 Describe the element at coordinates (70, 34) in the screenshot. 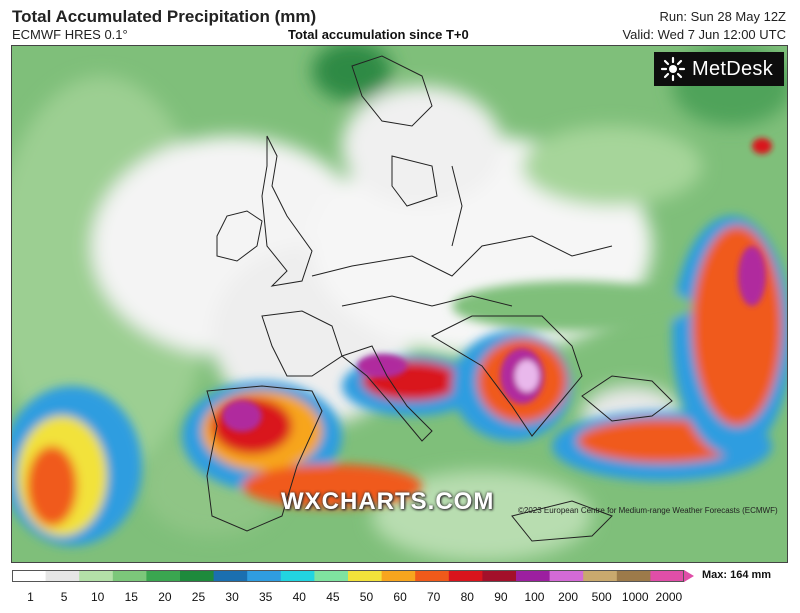

I see `model-label: ECMWF HRES 0.1°` at that location.